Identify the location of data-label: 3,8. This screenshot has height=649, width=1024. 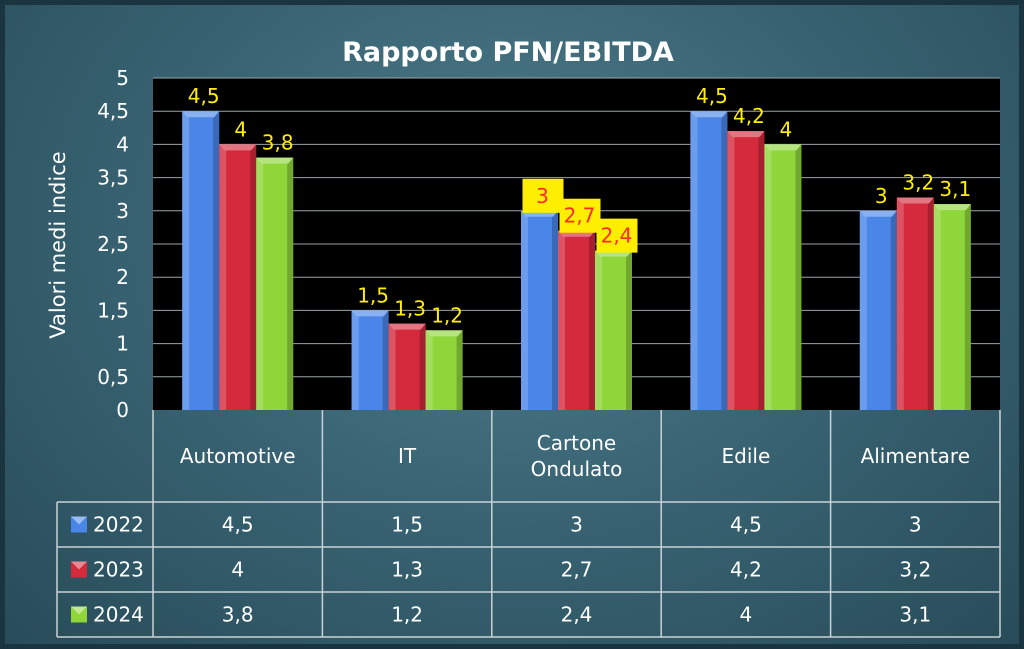
(278, 143).